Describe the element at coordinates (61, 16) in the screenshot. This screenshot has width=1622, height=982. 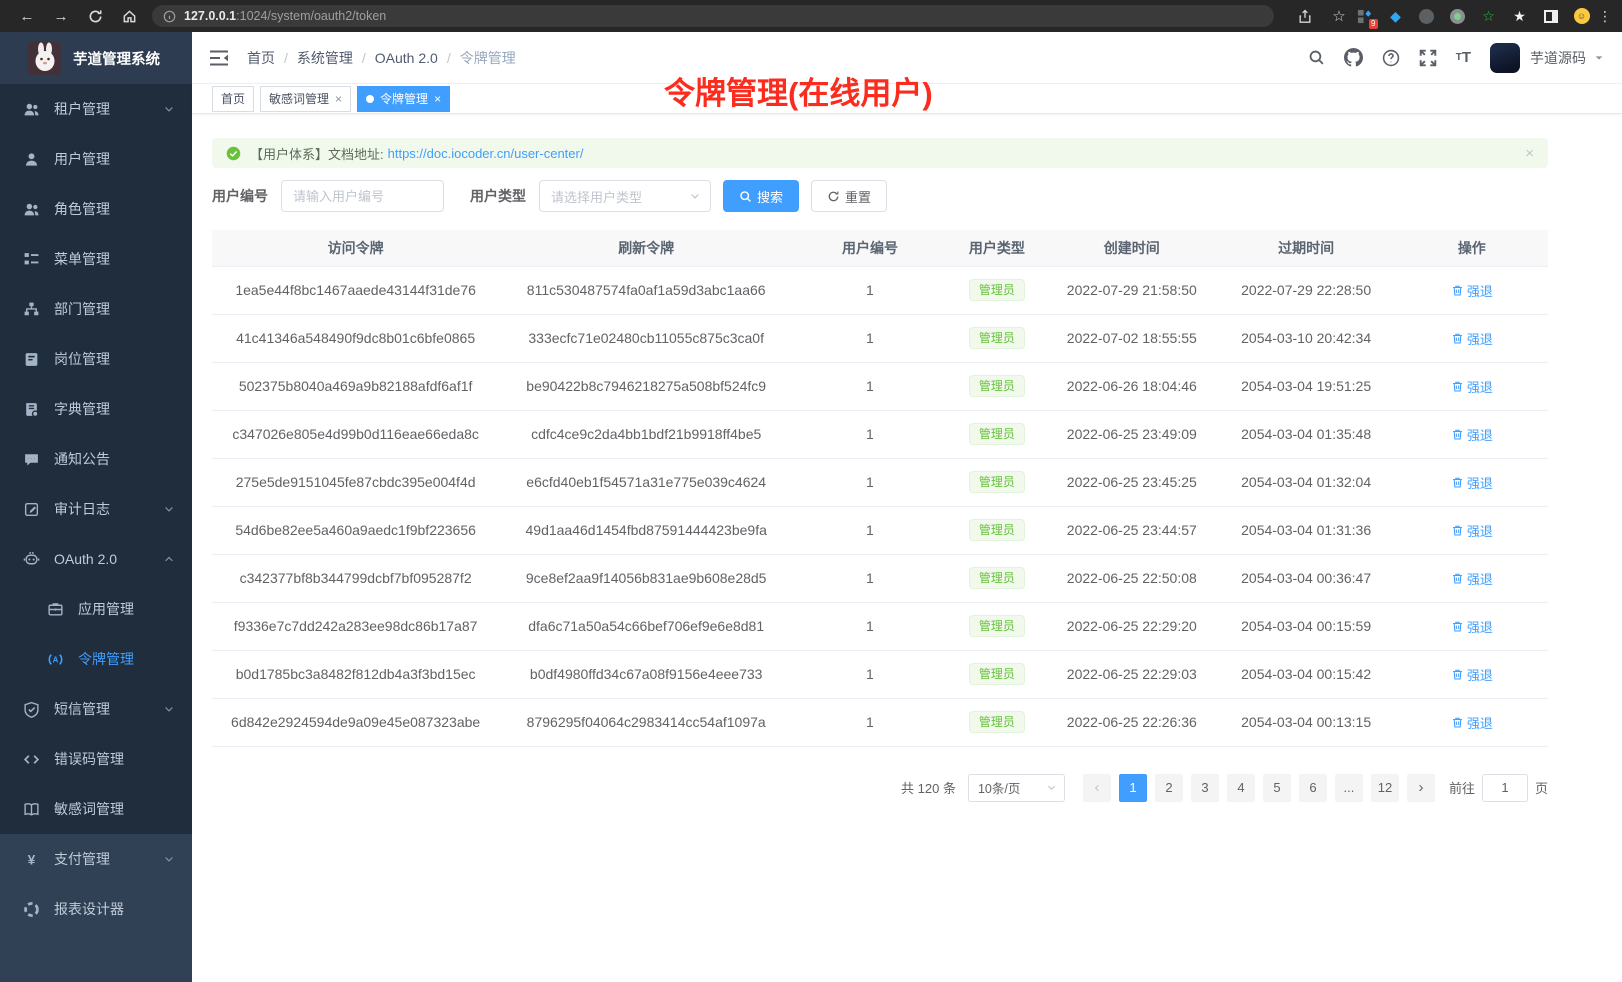
I see `forward-icon: →` at that location.